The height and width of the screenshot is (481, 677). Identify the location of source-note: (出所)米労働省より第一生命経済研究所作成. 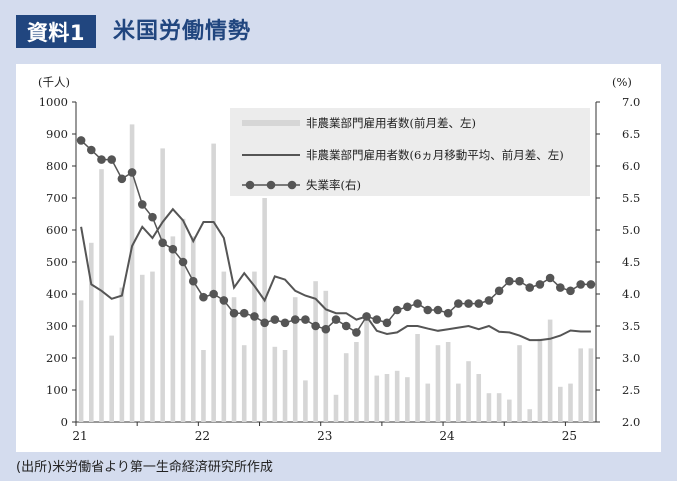
(144, 467).